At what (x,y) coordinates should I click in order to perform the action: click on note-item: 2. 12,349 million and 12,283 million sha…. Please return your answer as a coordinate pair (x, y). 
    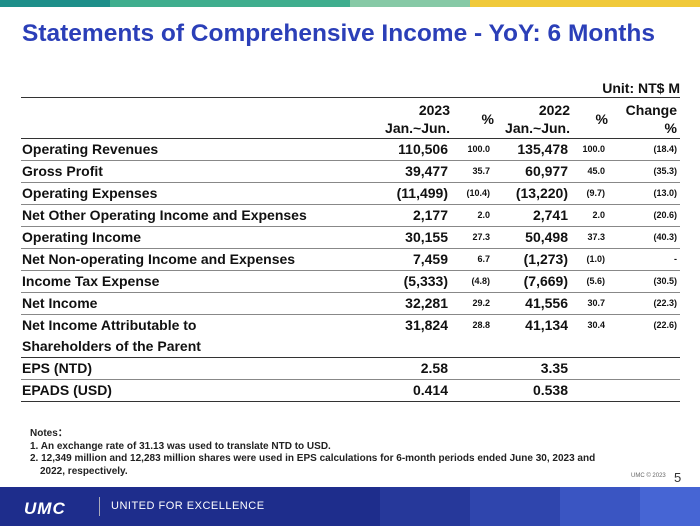
    Looking at the image, I should click on (313, 458).